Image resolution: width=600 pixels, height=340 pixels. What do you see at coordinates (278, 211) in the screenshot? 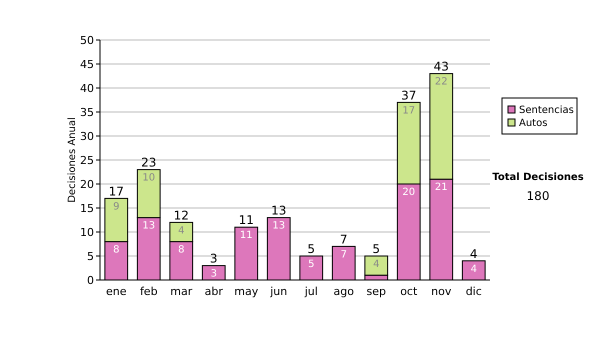
I see `total-label: 13` at bounding box center [278, 211].